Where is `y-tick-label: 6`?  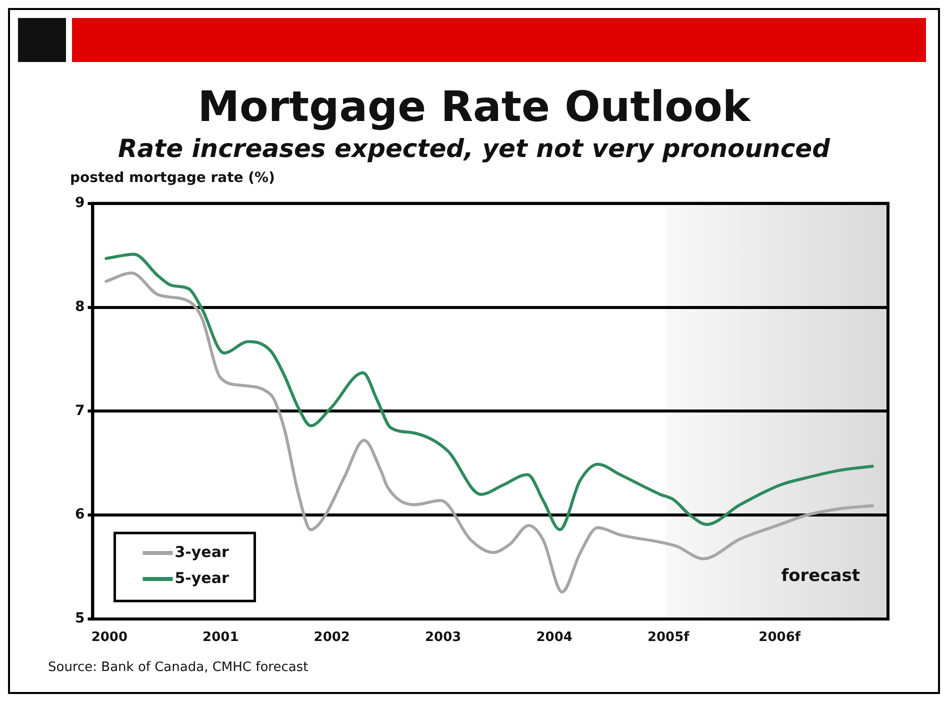
y-tick-label: 6 is located at coordinates (79, 514).